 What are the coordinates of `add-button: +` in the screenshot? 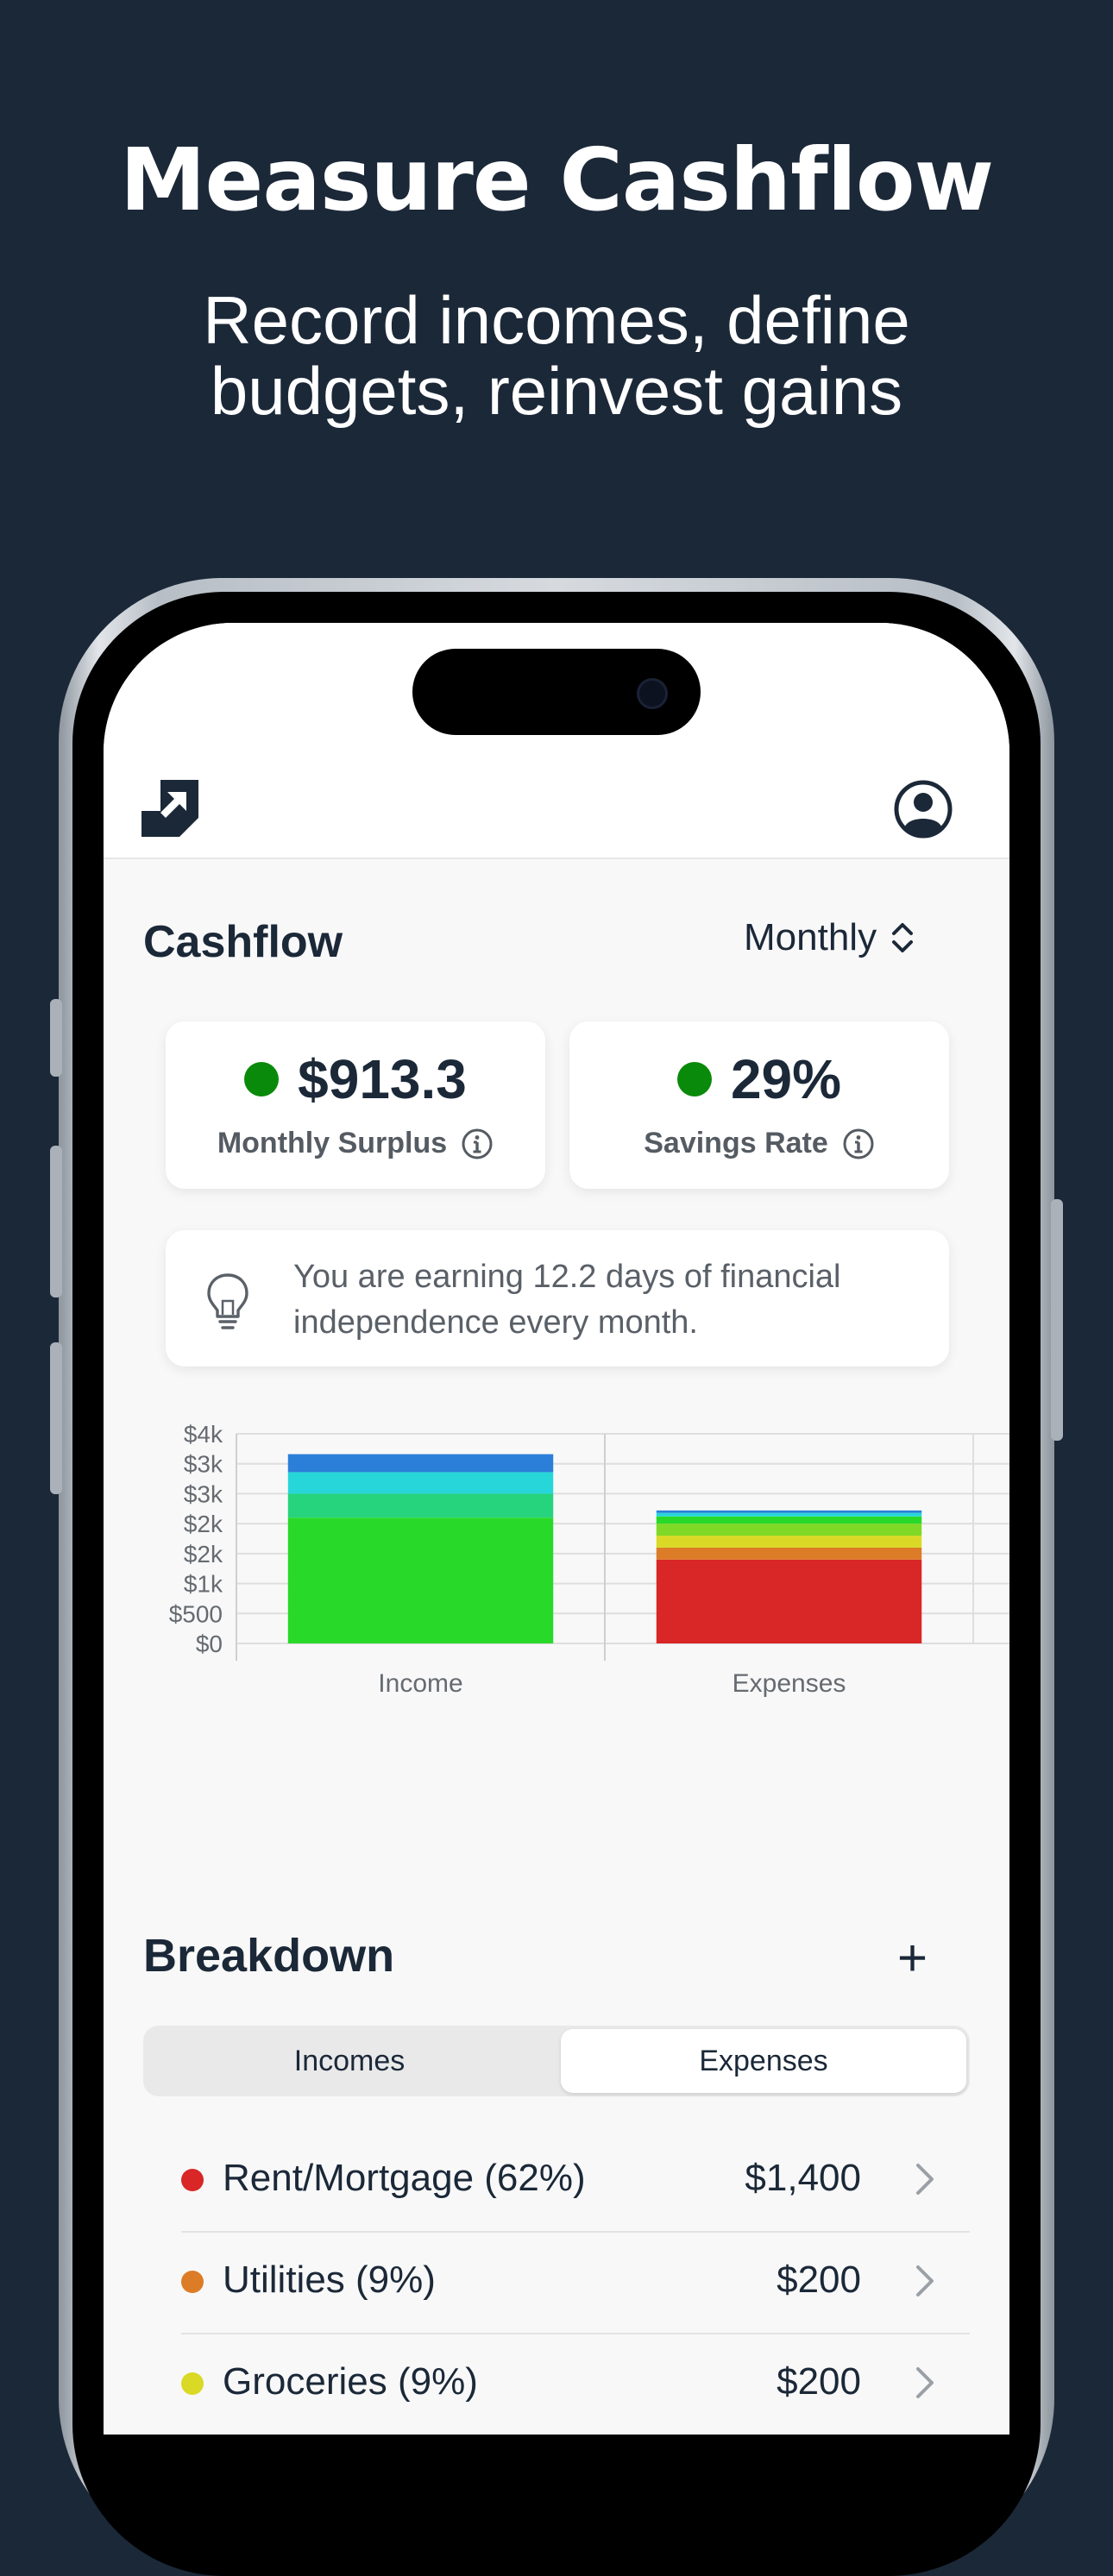 It's located at (912, 1958).